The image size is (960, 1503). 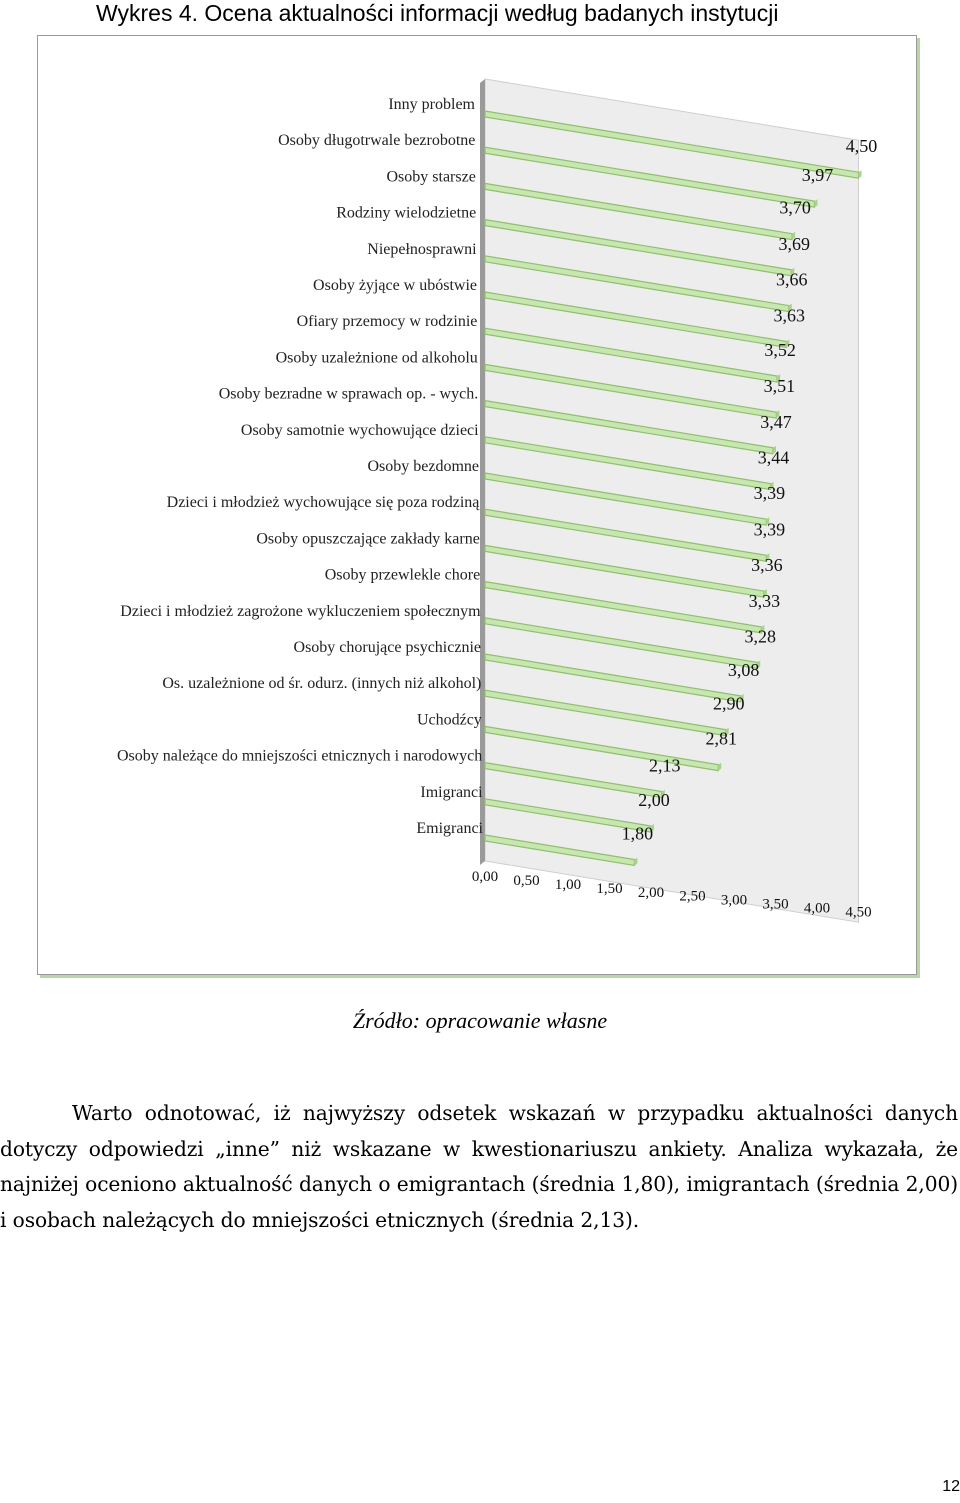 I want to click on value-label: 3,69, so click(x=795, y=244).